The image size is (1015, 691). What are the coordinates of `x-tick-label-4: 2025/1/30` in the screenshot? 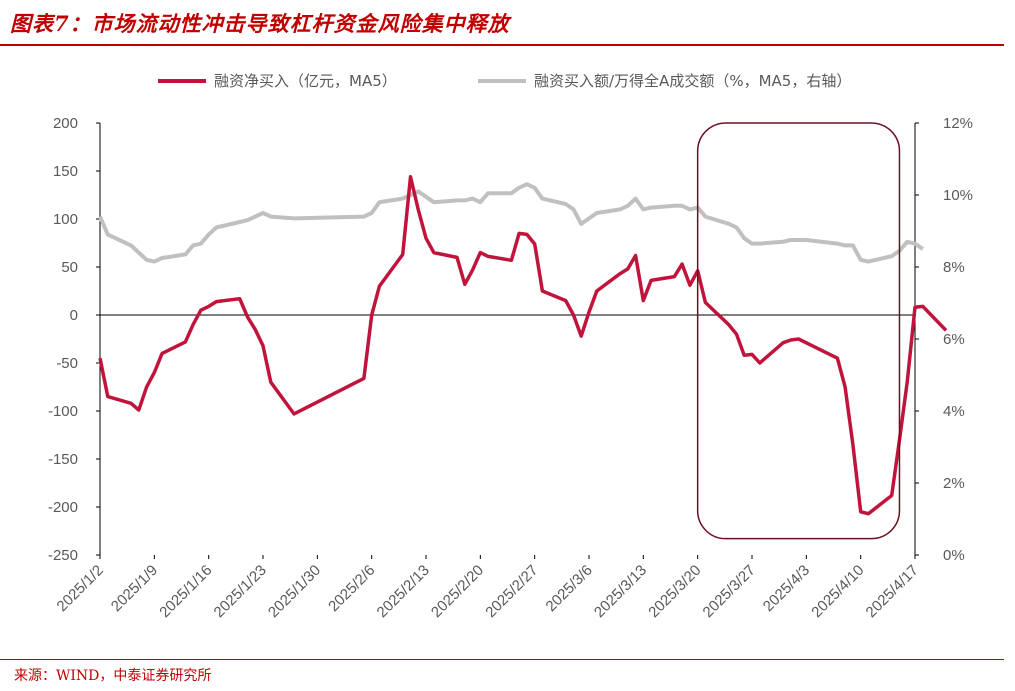 It's located at (294, 591).